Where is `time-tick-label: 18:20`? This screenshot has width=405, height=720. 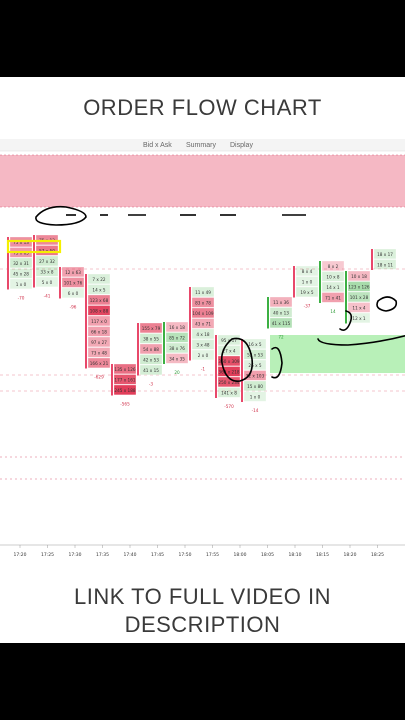
time-tick-label: 18:20 is located at coordinates (350, 555).